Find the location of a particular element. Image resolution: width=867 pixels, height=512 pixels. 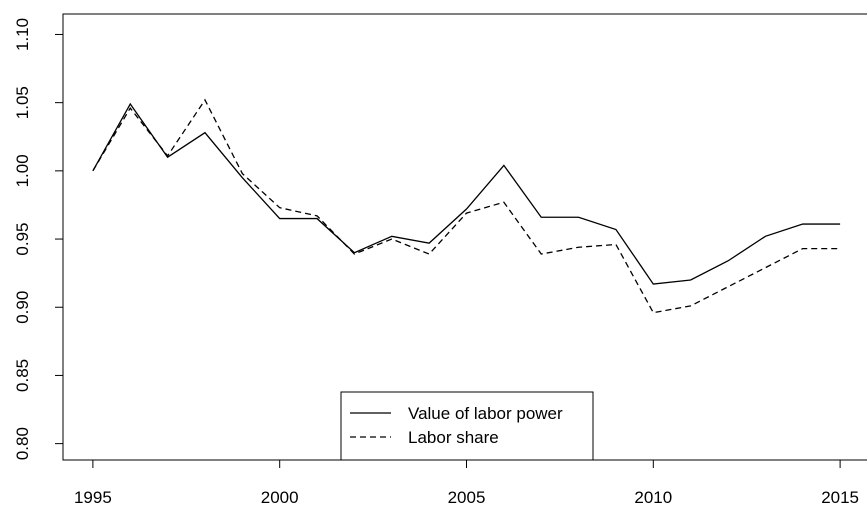

x-tick-label: 2005 is located at coordinates (467, 497).